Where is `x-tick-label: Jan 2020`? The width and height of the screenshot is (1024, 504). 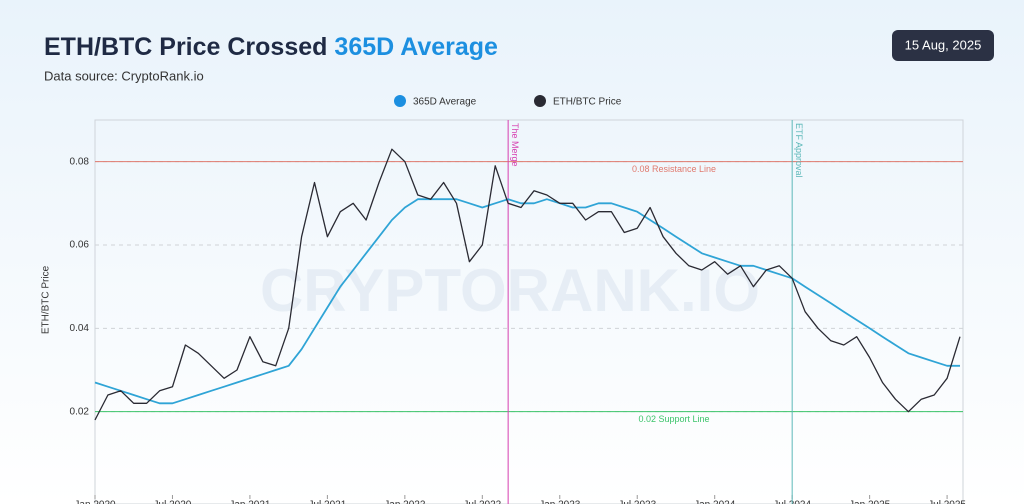 x-tick-label: Jan 2020 is located at coordinates (95, 502).